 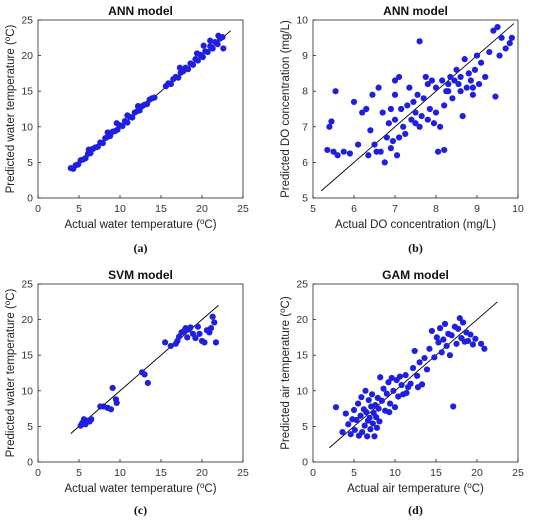 What do you see at coordinates (120, 473) in the screenshot?
I see `x-tick-label: 10` at bounding box center [120, 473].